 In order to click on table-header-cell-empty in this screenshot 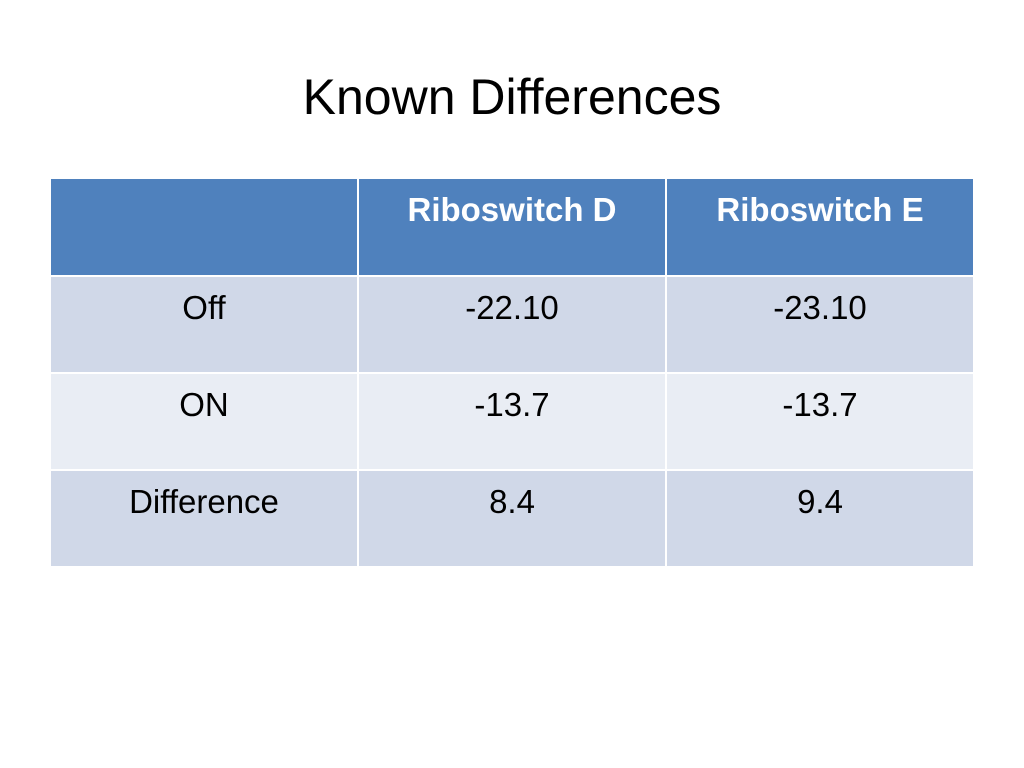, I will do `click(205, 228)`.